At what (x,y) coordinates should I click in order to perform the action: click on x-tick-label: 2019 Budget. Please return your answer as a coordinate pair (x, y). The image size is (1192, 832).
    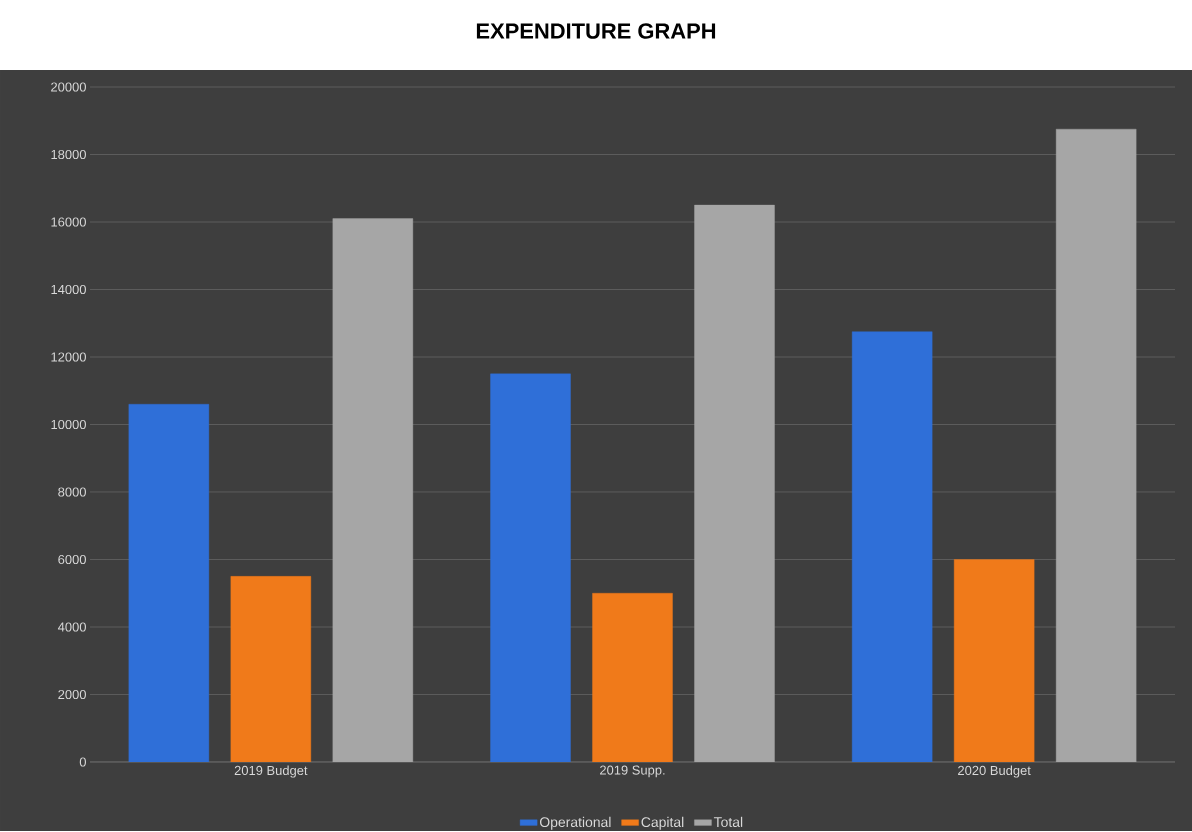
    Looking at the image, I should click on (271, 771).